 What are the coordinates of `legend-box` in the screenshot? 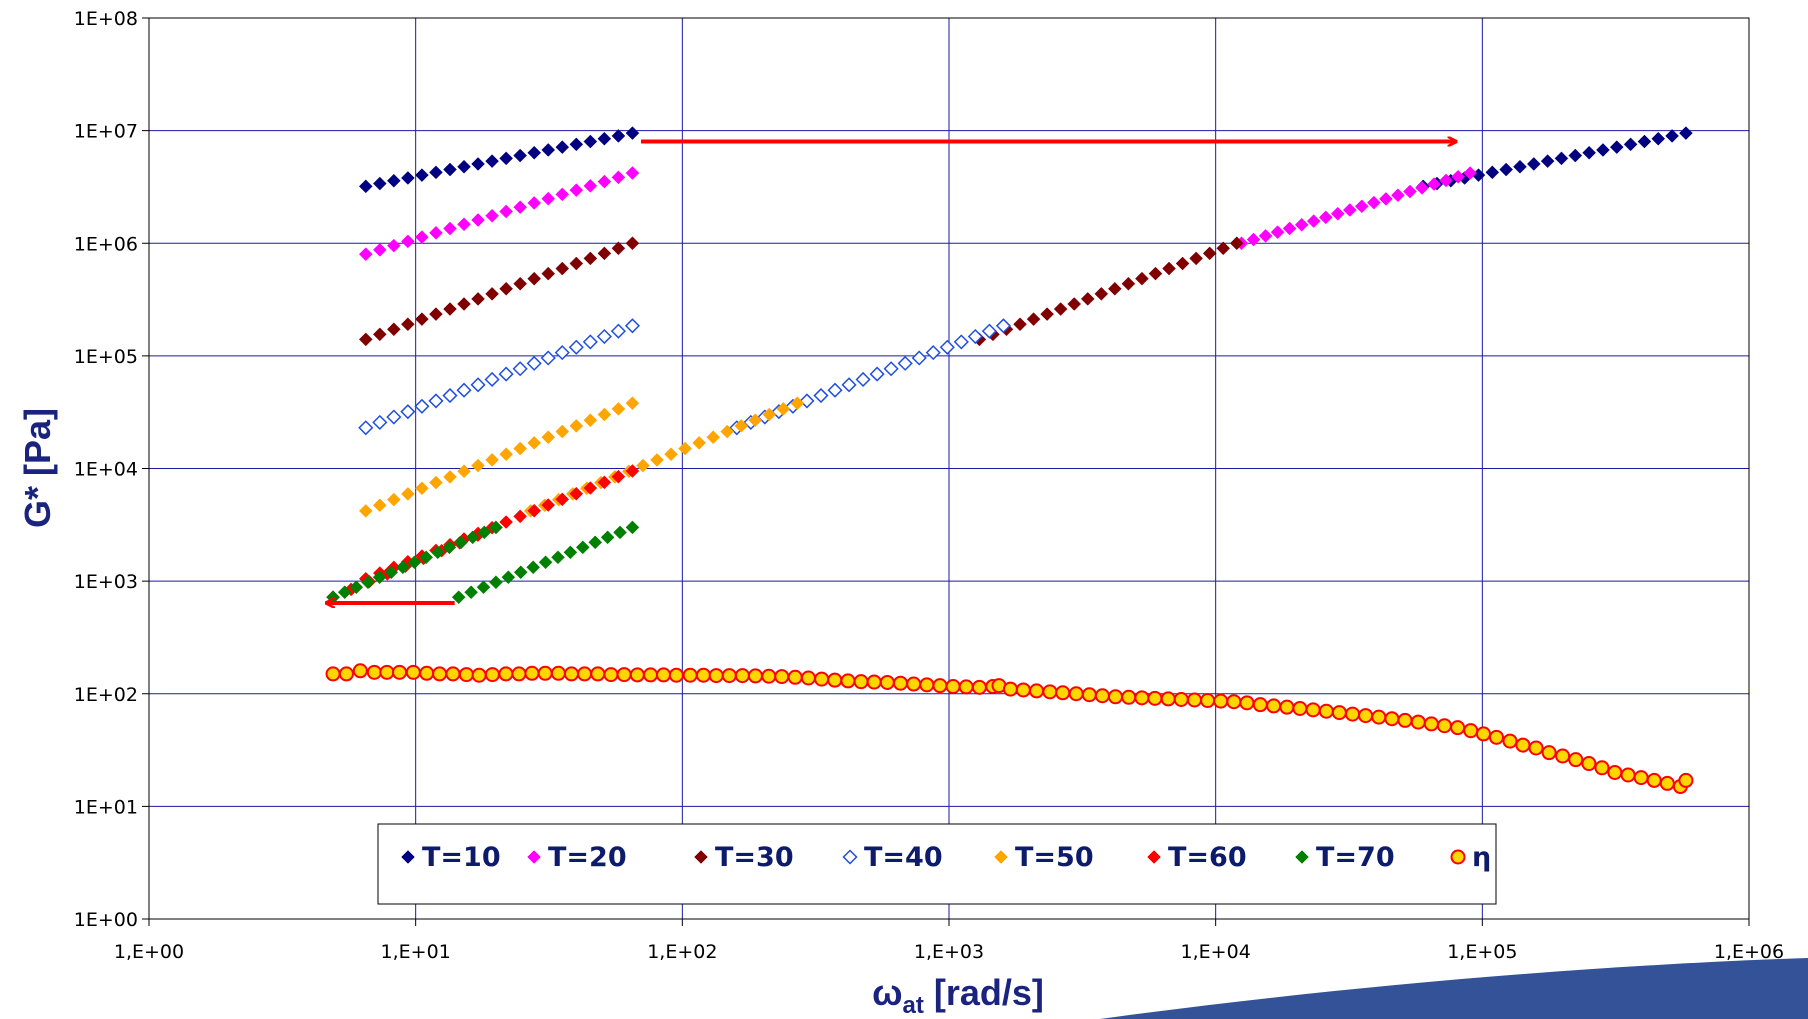 It's located at (937, 864).